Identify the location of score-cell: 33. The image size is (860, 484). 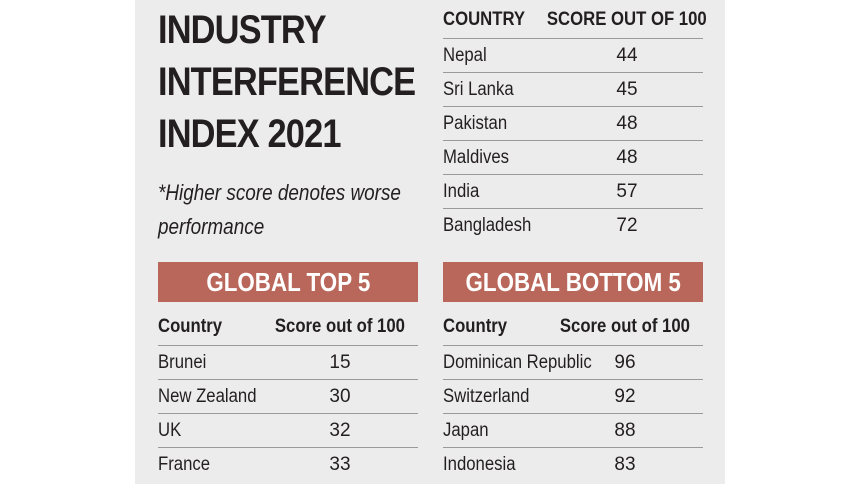
(340, 464).